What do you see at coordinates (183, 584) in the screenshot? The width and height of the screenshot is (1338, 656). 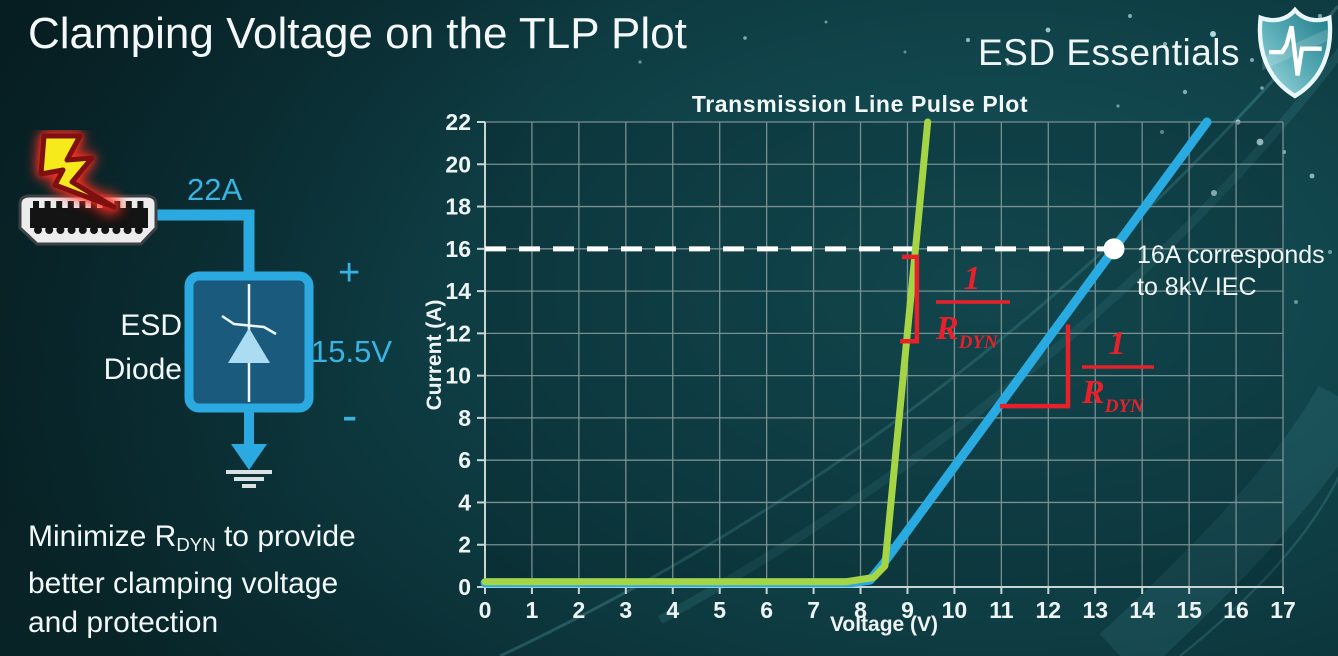 I see `note-line2: better clamping voltage` at bounding box center [183, 584].